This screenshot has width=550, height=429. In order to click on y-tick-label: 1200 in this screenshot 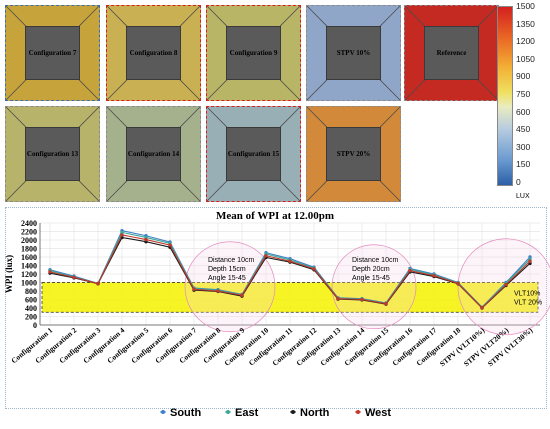, I will do `click(29, 274)`.